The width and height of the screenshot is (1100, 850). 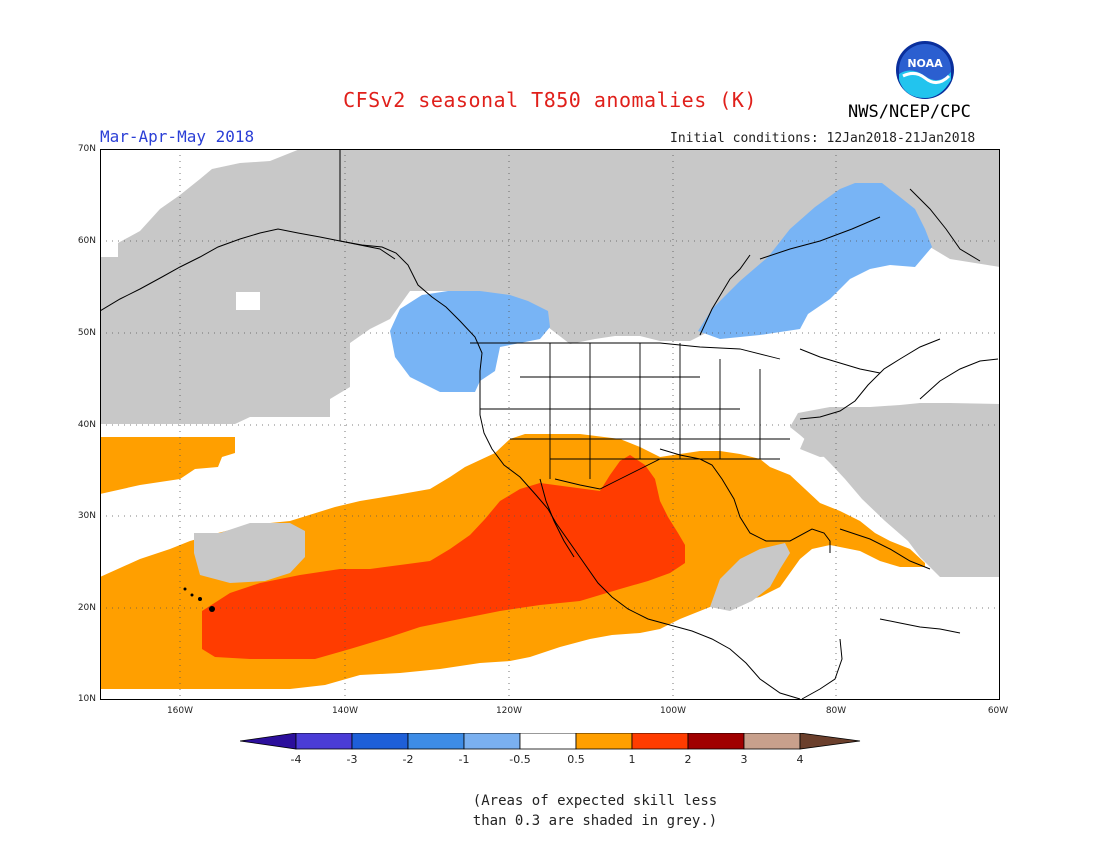 I want to click on colorbar-tick: -1, so click(x=464, y=759).